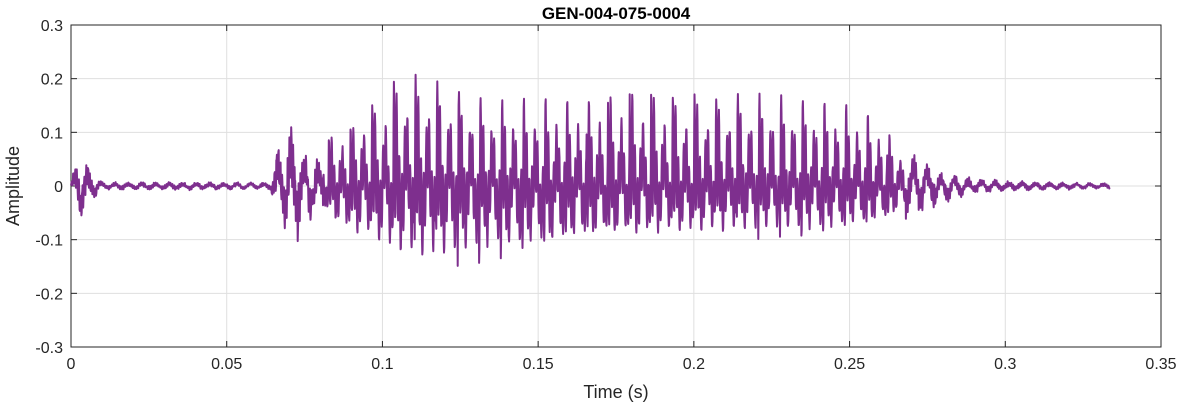 The height and width of the screenshot is (404, 1182). I want to click on chart-title: GEN-004-075-0004, so click(616, 13).